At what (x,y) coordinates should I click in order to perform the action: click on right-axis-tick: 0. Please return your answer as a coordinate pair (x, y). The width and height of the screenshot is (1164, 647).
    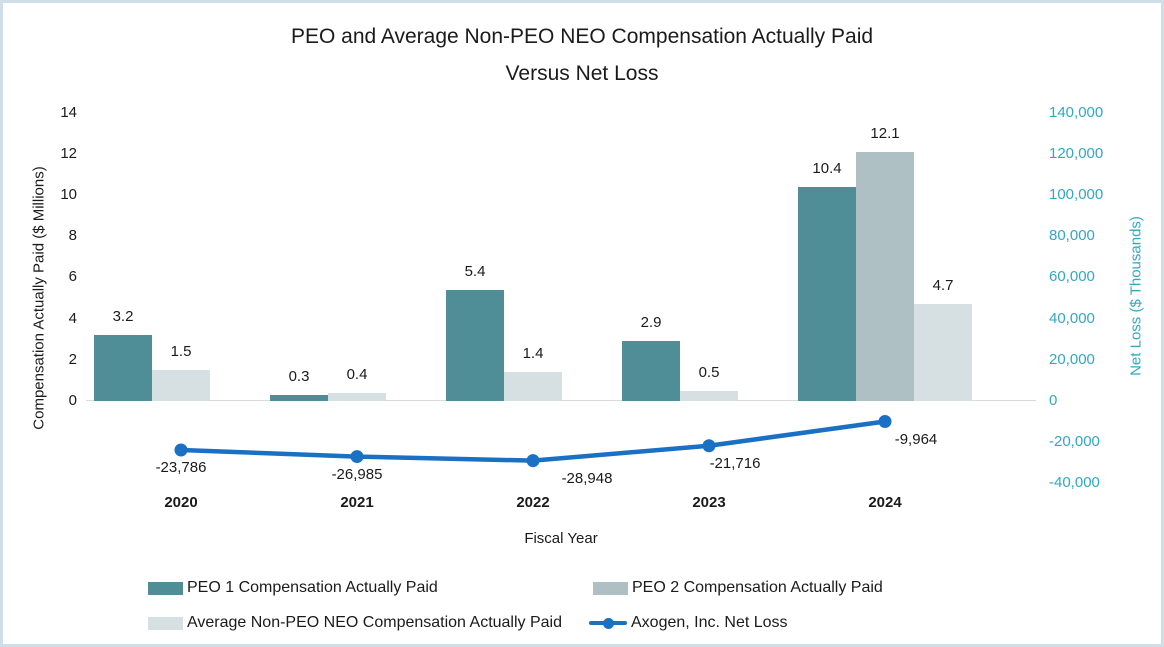
    Looking at the image, I should click on (1053, 400).